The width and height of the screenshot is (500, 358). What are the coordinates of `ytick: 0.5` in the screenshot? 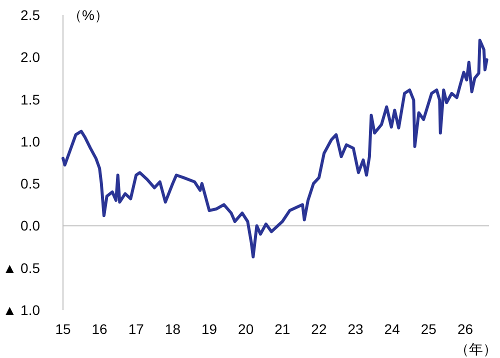 It's located at (30, 184).